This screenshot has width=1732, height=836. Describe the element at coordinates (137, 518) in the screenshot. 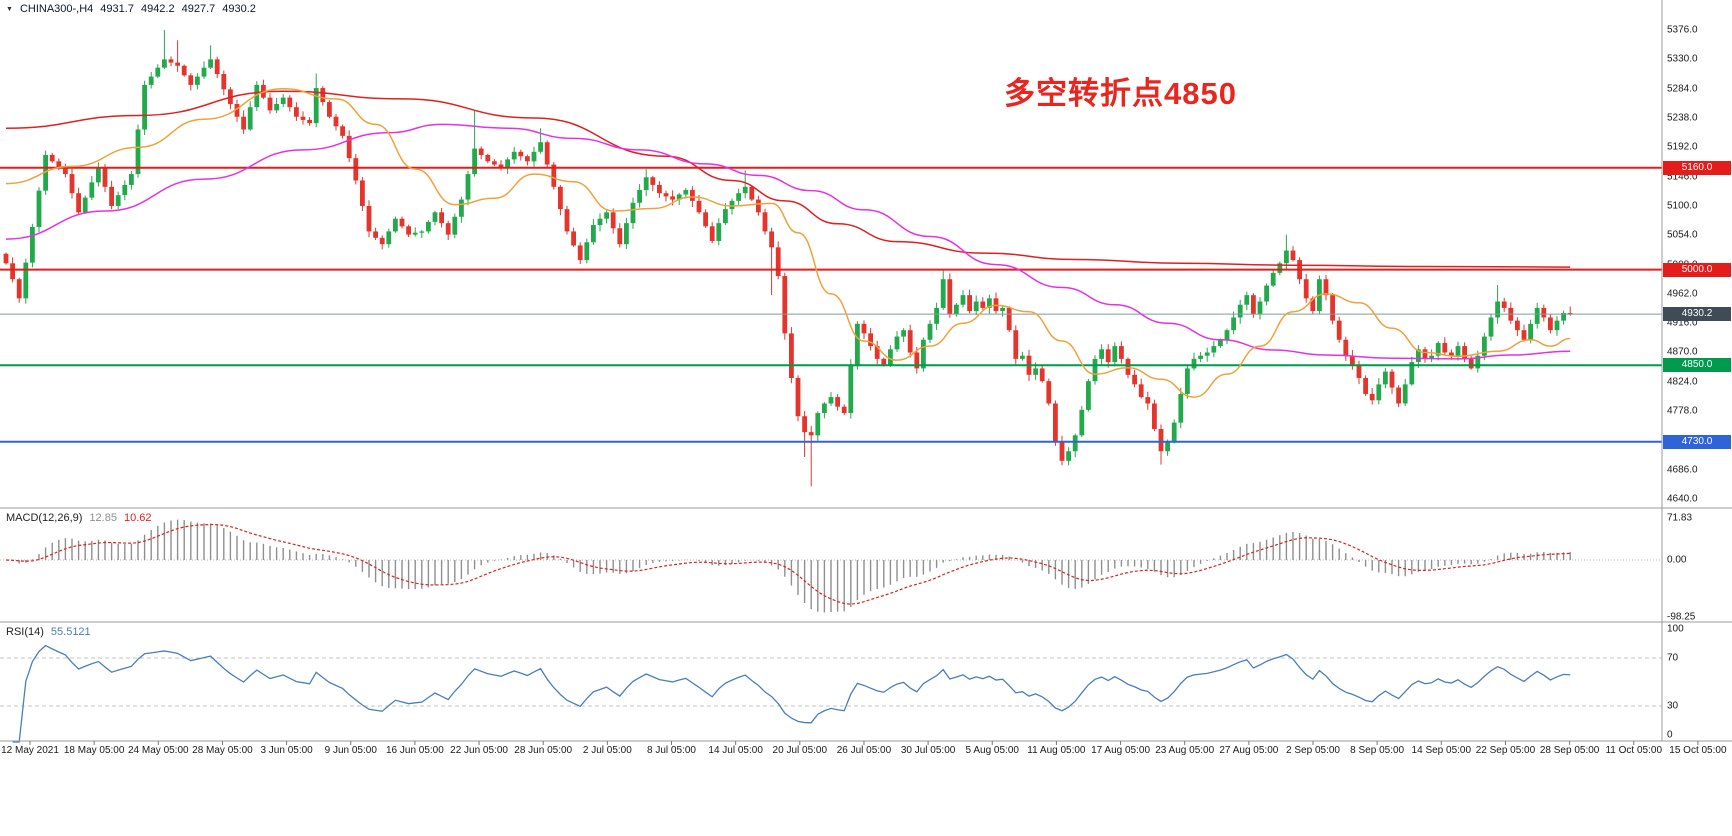

I see `macd-signal-value: 10.62` at that location.